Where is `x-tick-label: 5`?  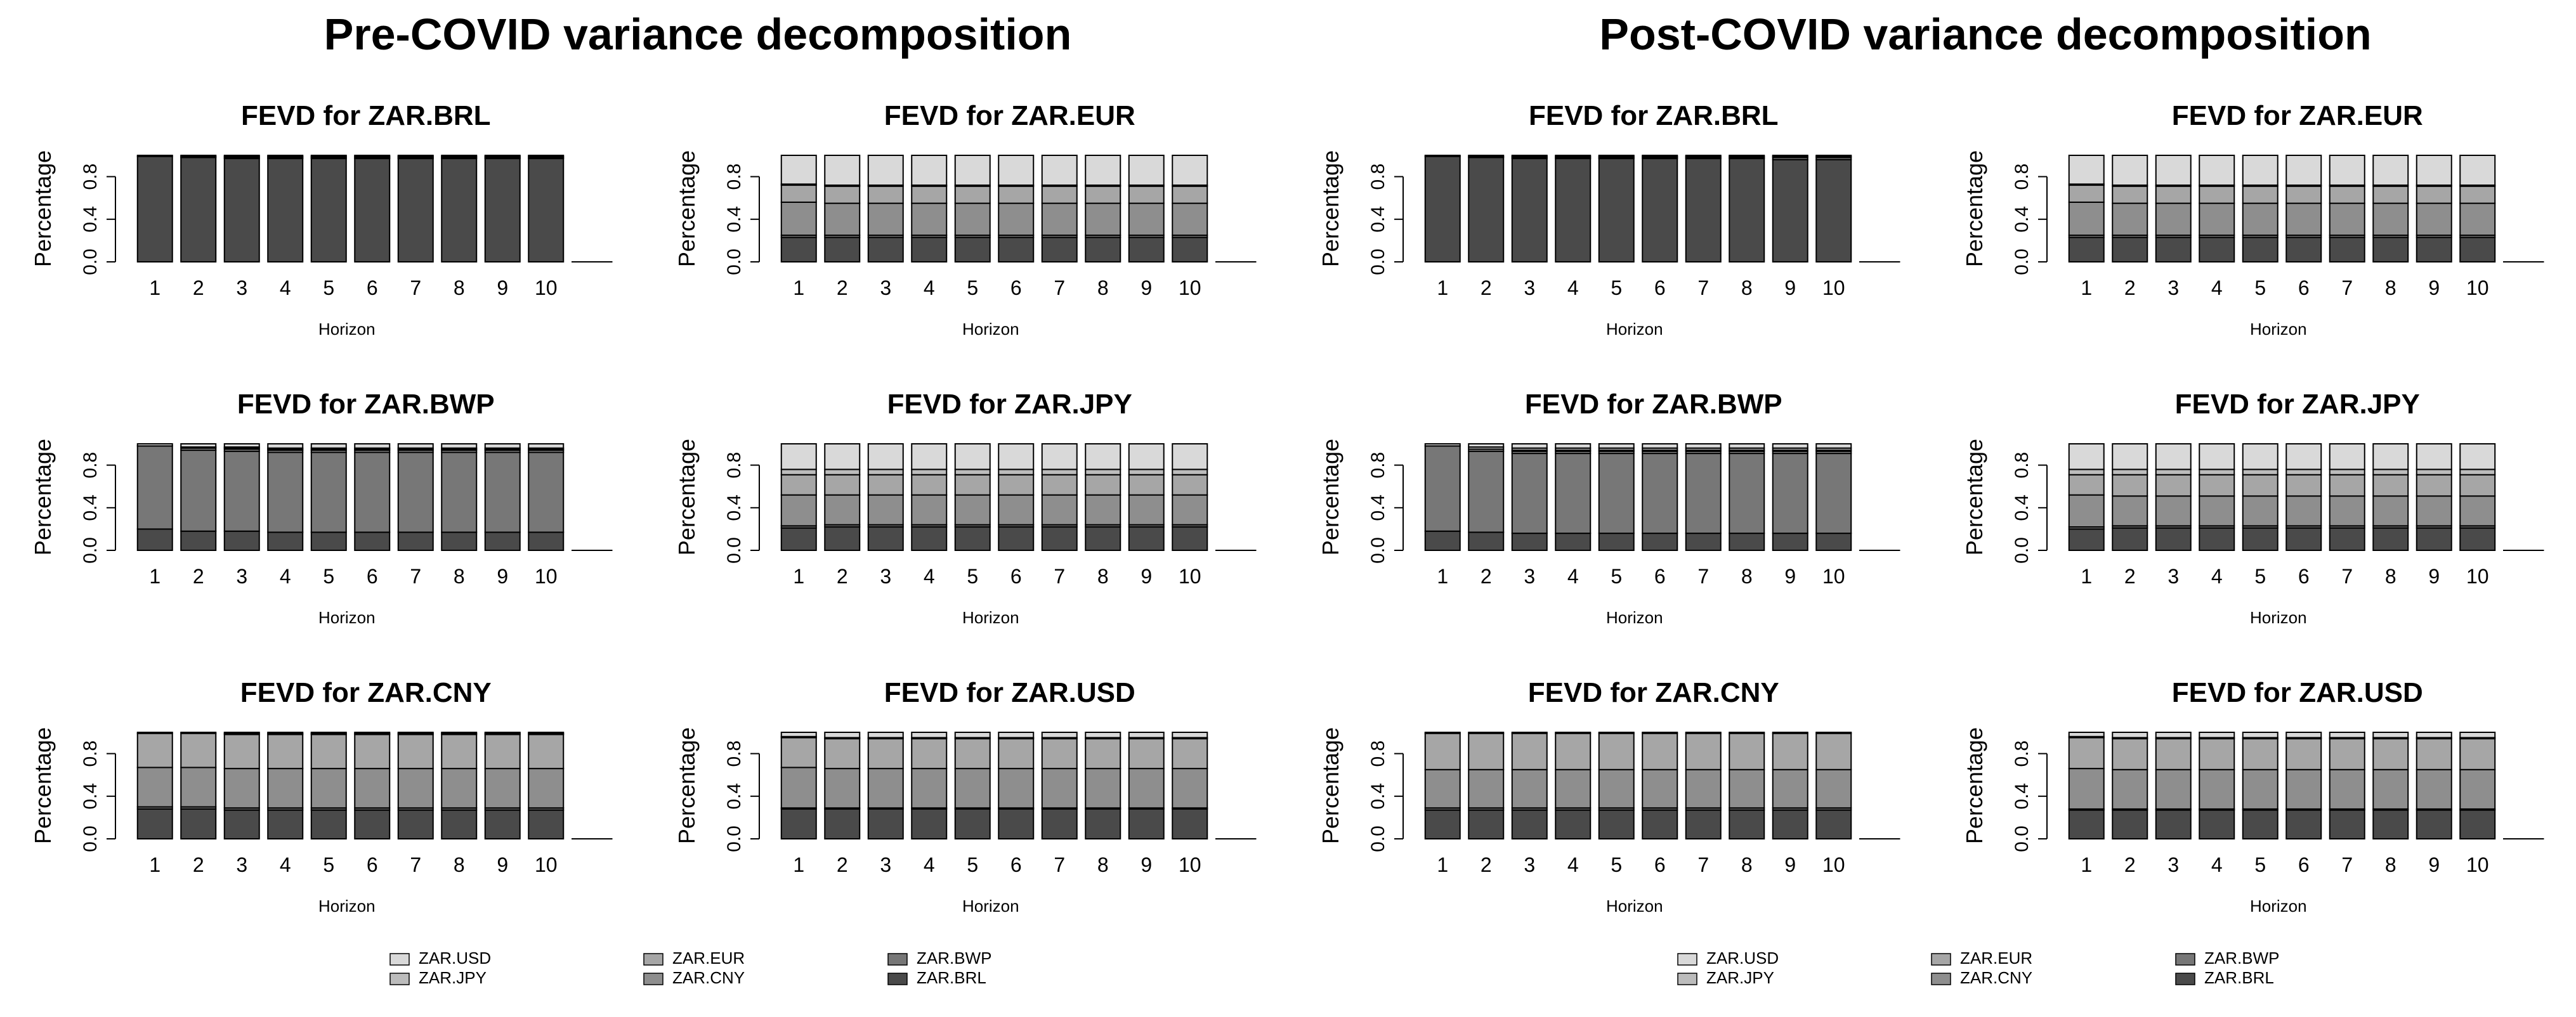
x-tick-label: 5 is located at coordinates (2260, 864).